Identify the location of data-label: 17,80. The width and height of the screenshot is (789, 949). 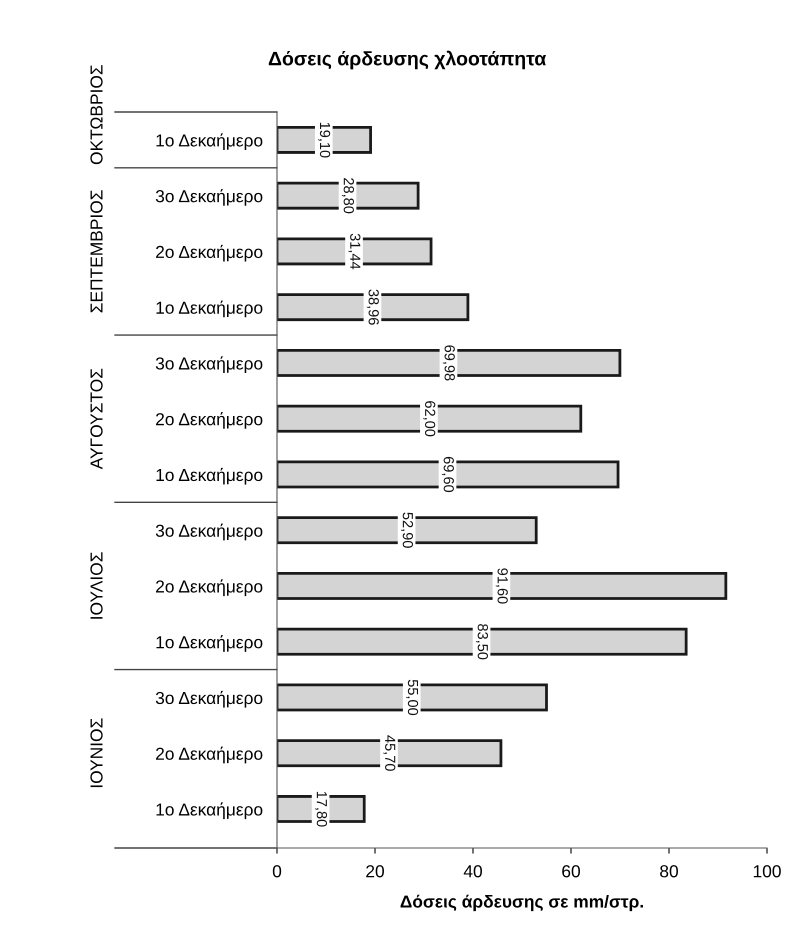
(321, 809).